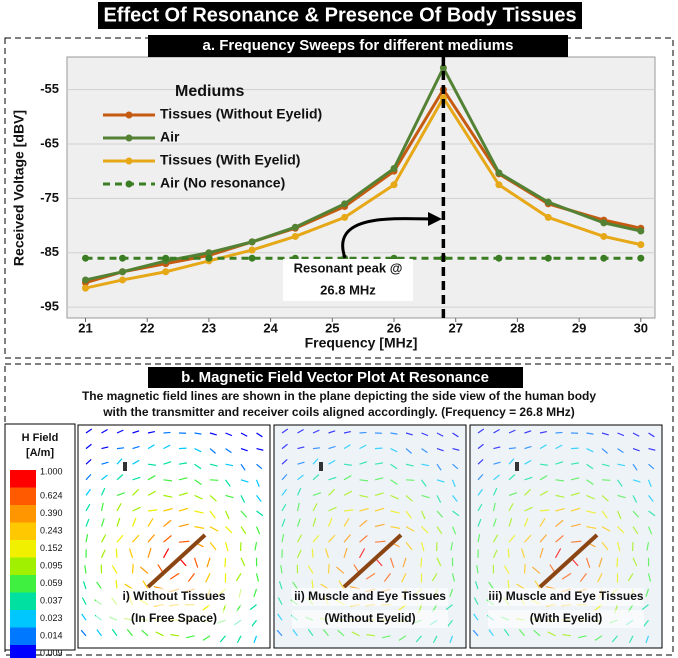 The width and height of the screenshot is (678, 658). I want to click on plot-label: ii) Muscle and Eye Tissues, so click(370, 596).